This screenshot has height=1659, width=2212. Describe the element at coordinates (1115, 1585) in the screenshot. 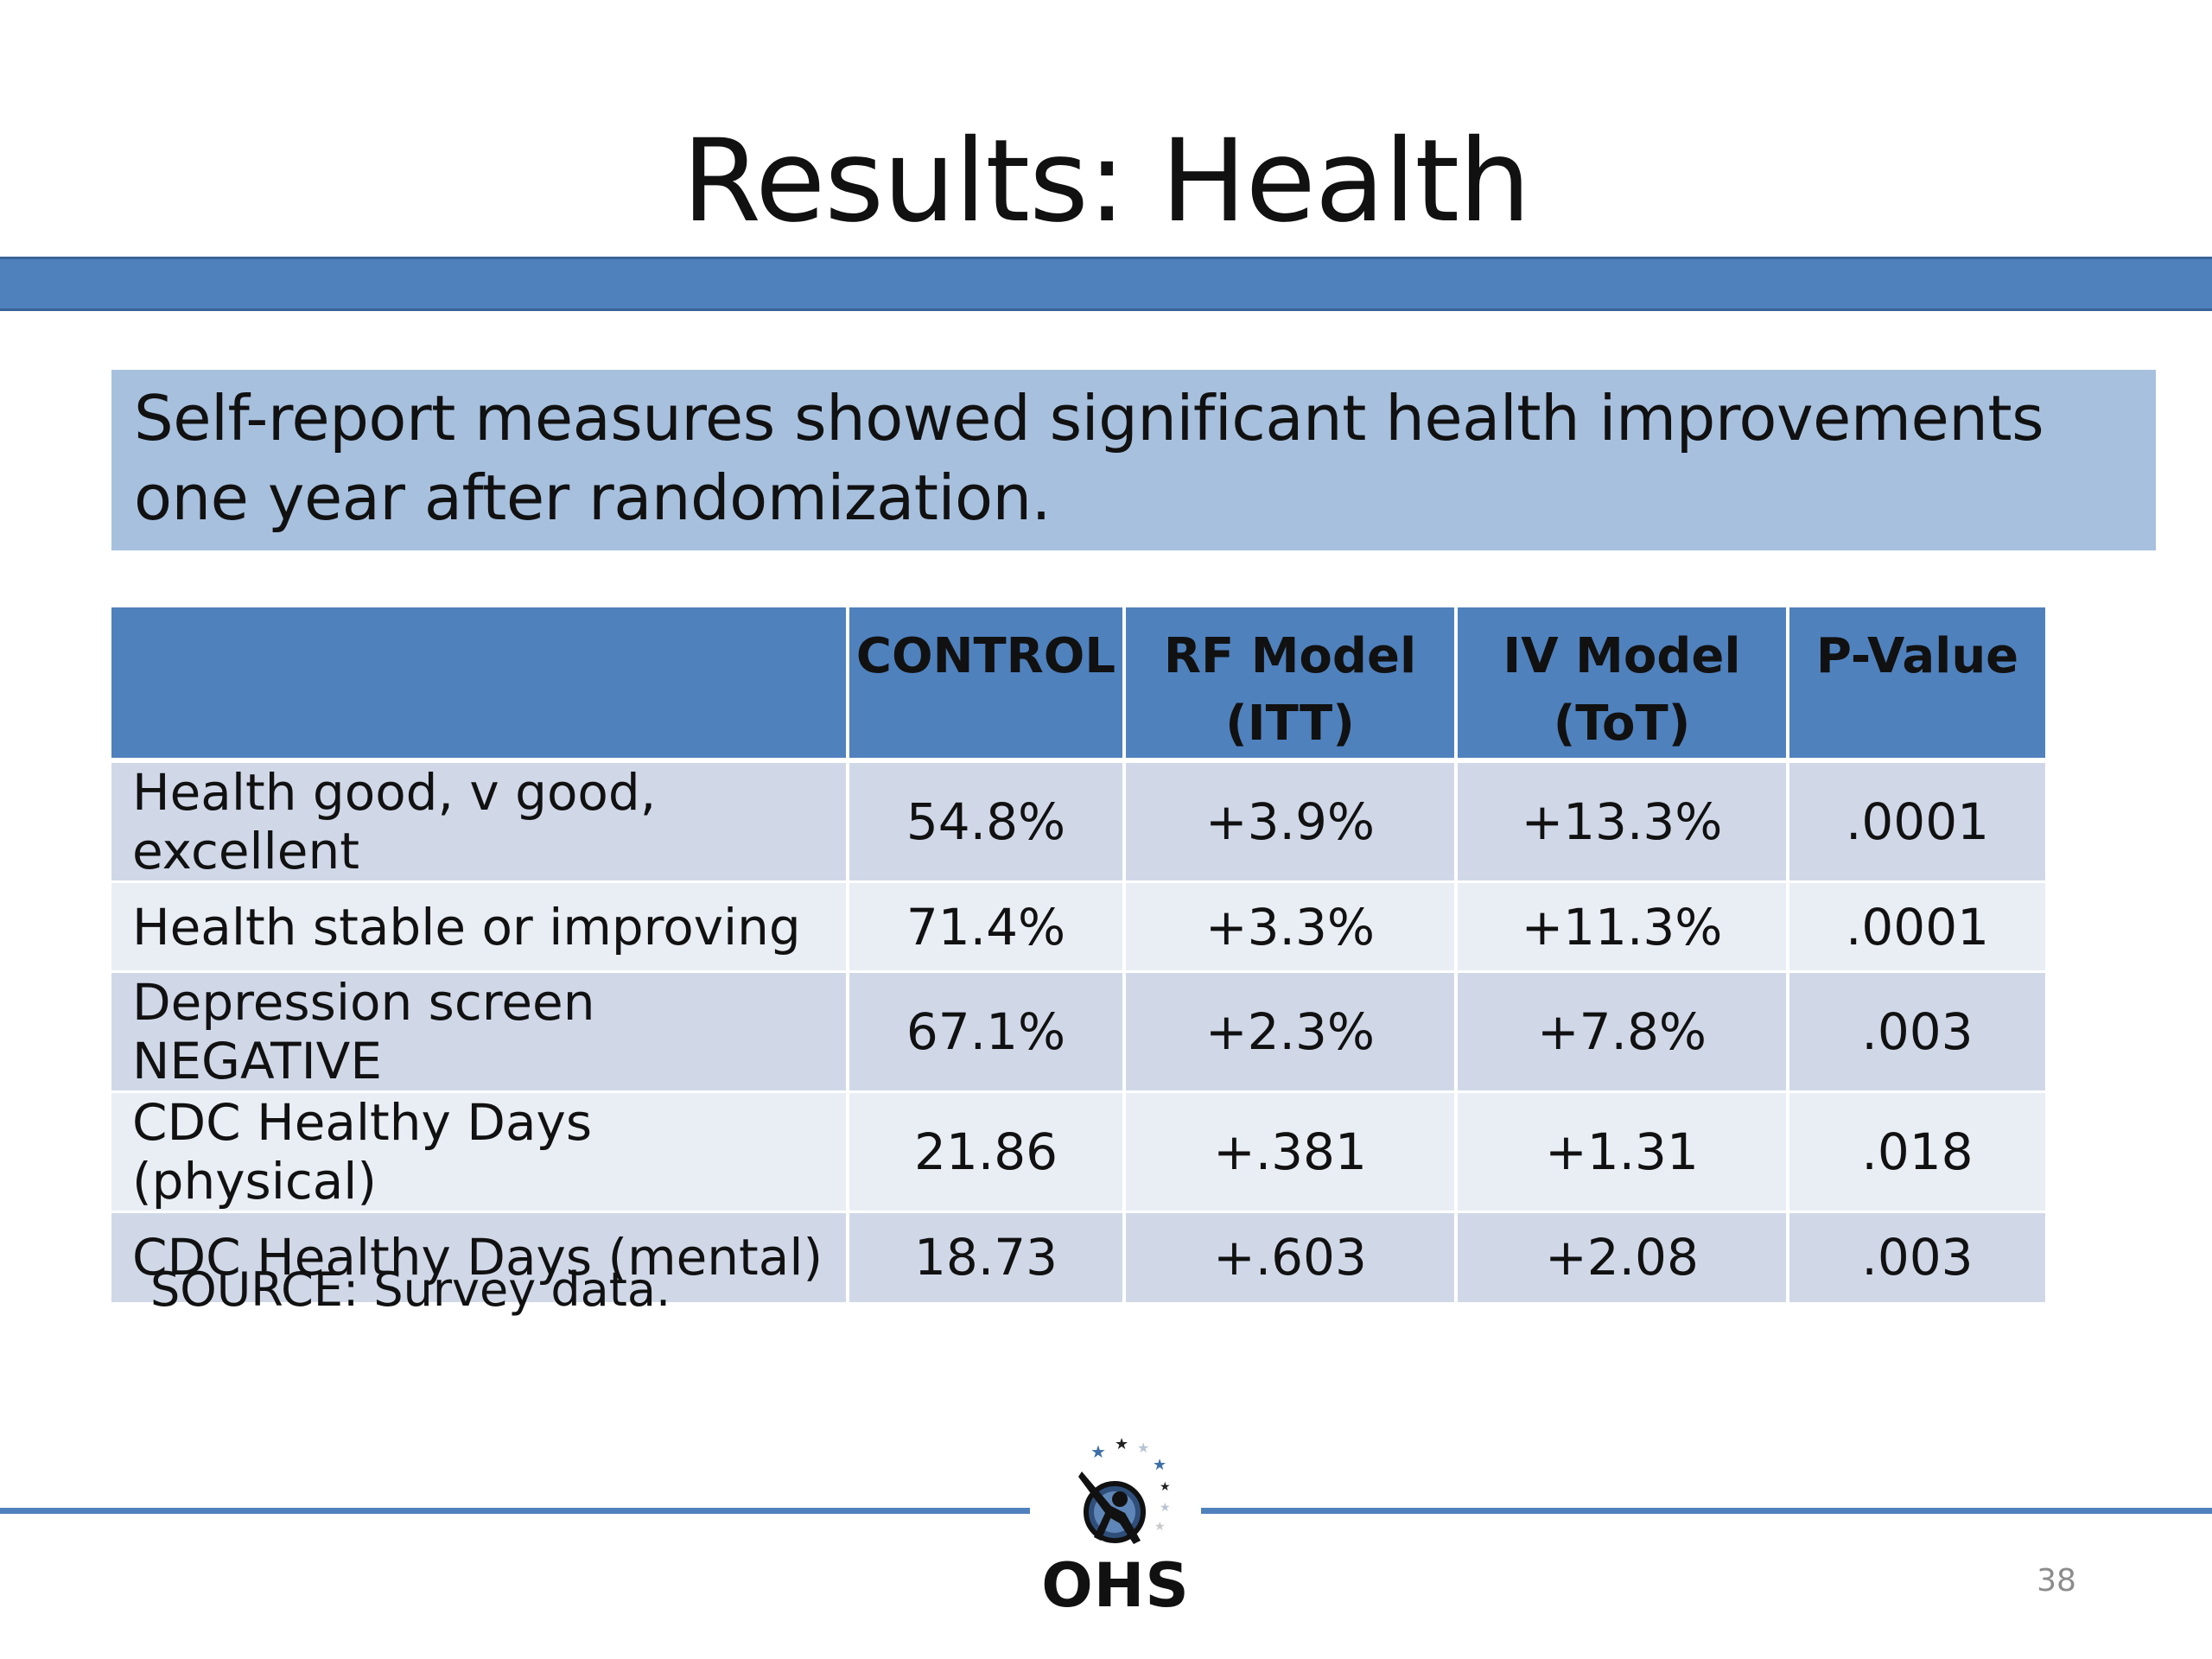

I see `logo-text: OHS` at that location.